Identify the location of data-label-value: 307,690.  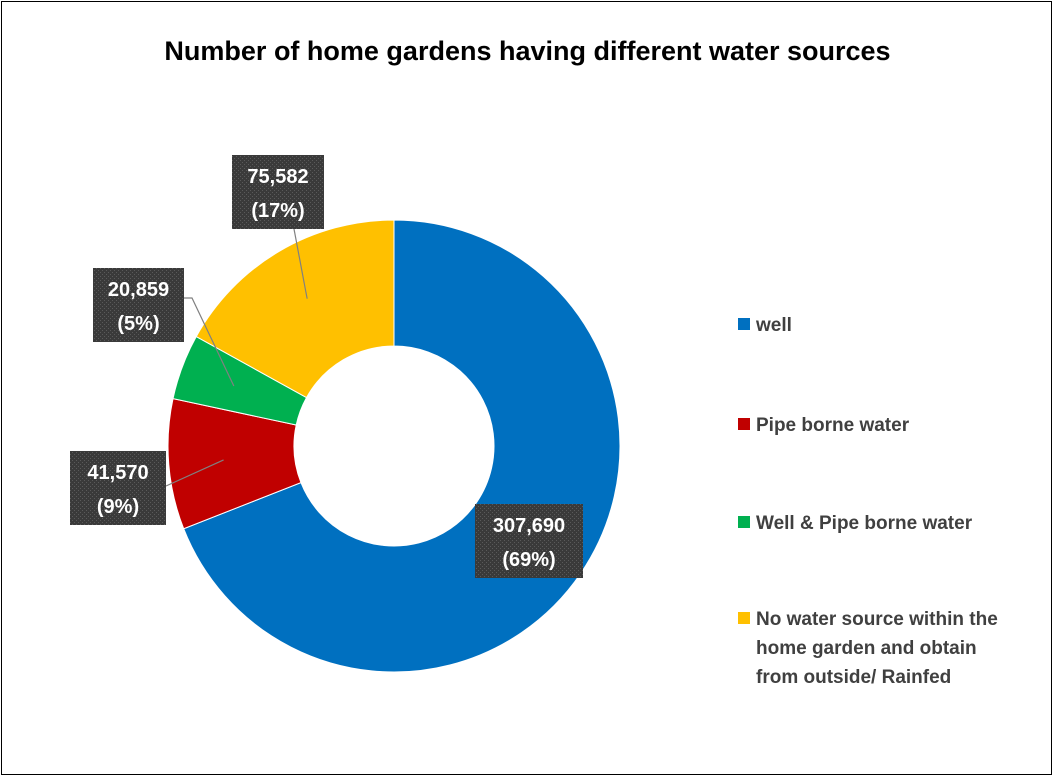
(529, 526).